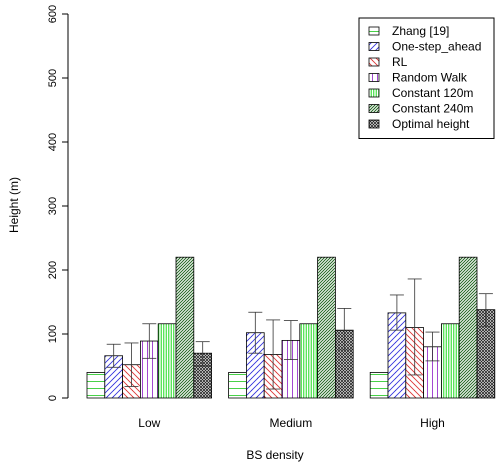  I want to click on y-axis: 0 100 200 300 400 500 600, so click(58, 203).